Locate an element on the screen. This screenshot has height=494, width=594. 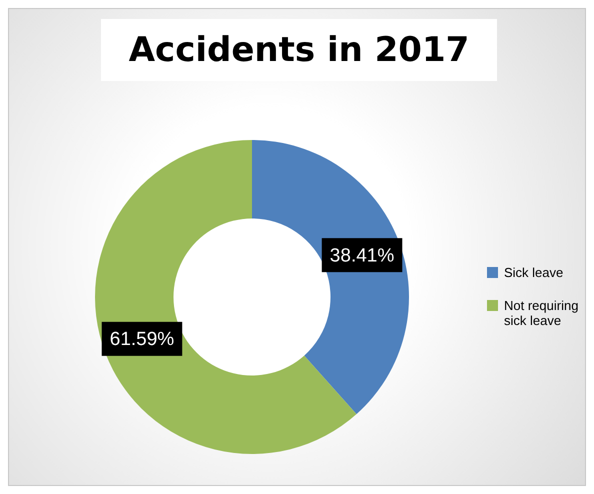
data-label: 61.59% is located at coordinates (142, 339).